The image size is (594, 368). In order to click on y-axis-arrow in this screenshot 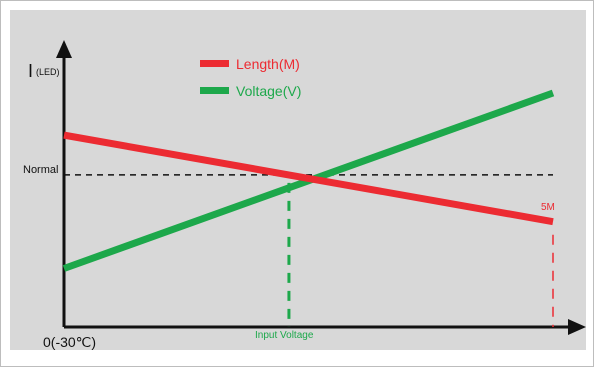, I will do `click(64, 49)`.